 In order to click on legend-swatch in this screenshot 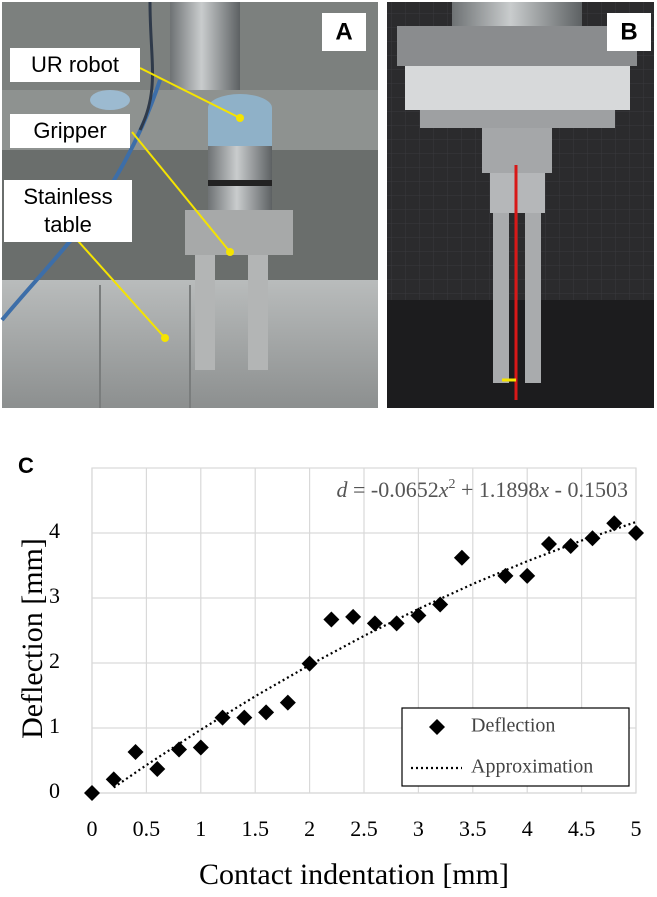, I will do `click(437, 727)`.